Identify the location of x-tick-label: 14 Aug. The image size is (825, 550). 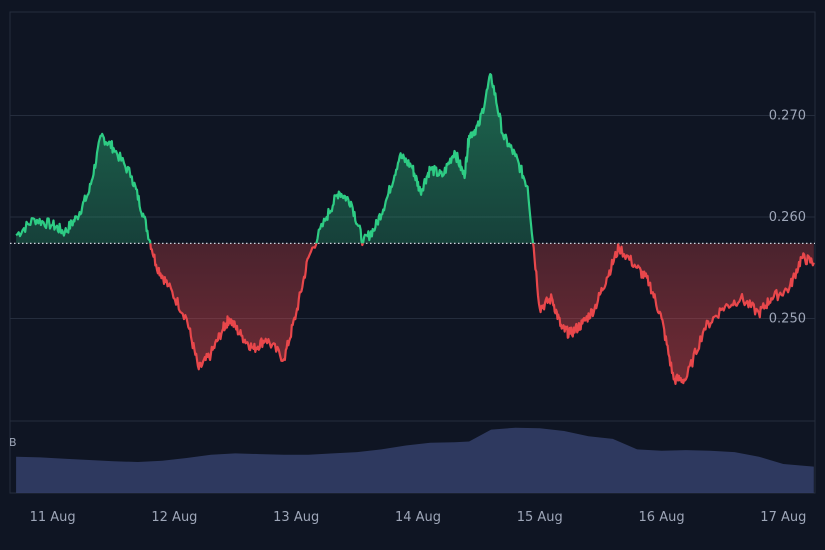
(418, 517).